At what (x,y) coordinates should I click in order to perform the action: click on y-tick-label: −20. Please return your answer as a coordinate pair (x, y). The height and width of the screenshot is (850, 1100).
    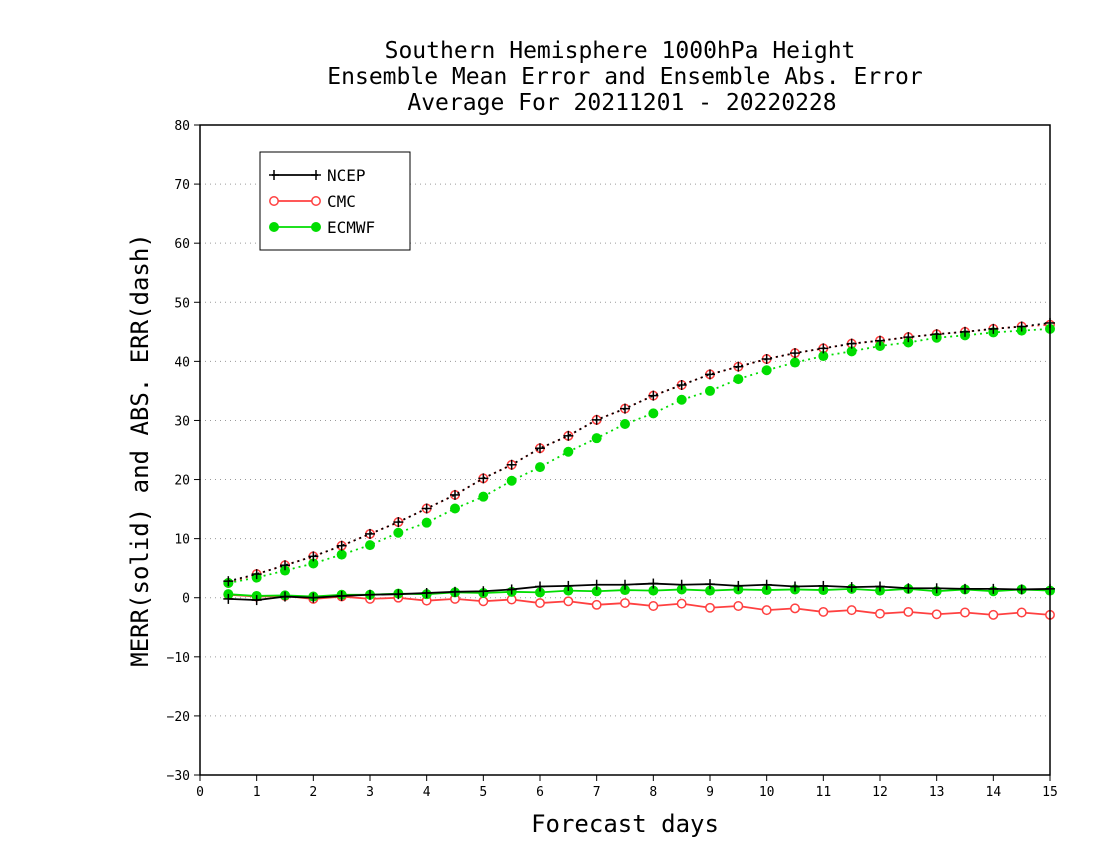
    Looking at the image, I should click on (178, 717).